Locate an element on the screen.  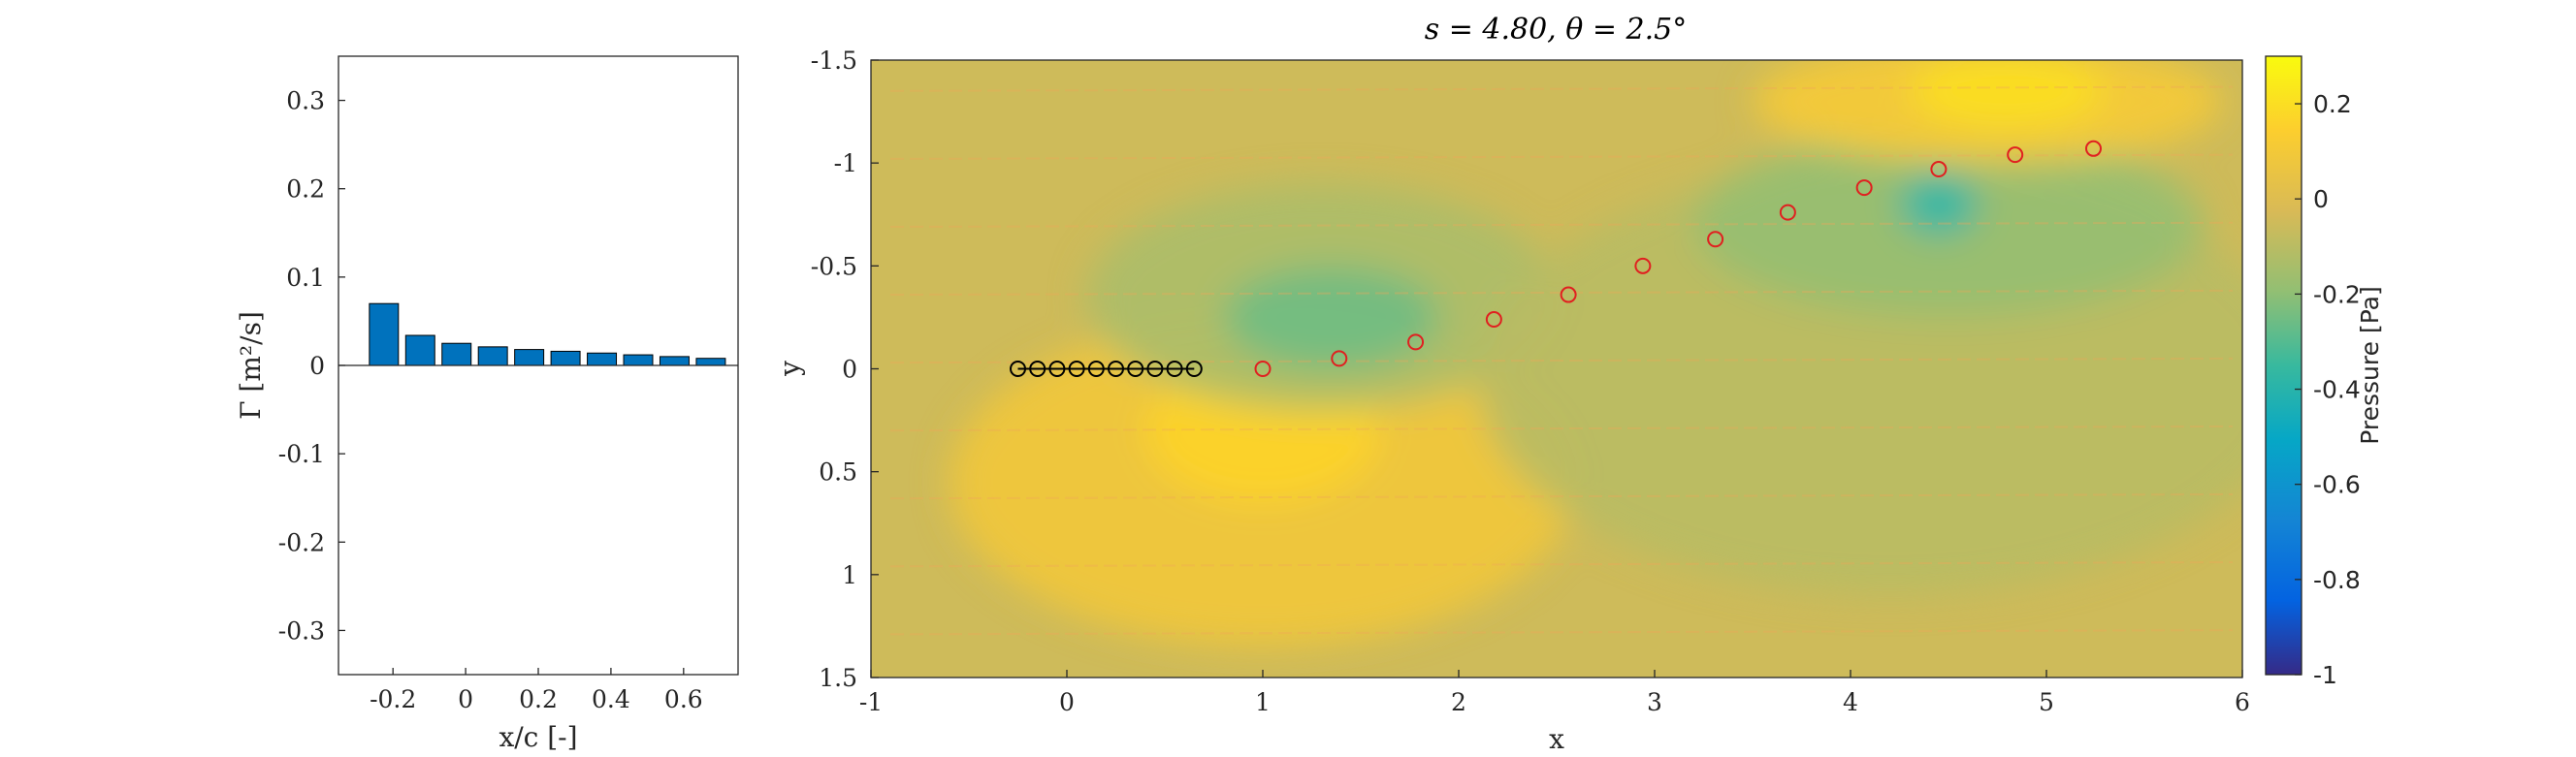
heatmap-x-axis-label: x is located at coordinates (1556, 739).